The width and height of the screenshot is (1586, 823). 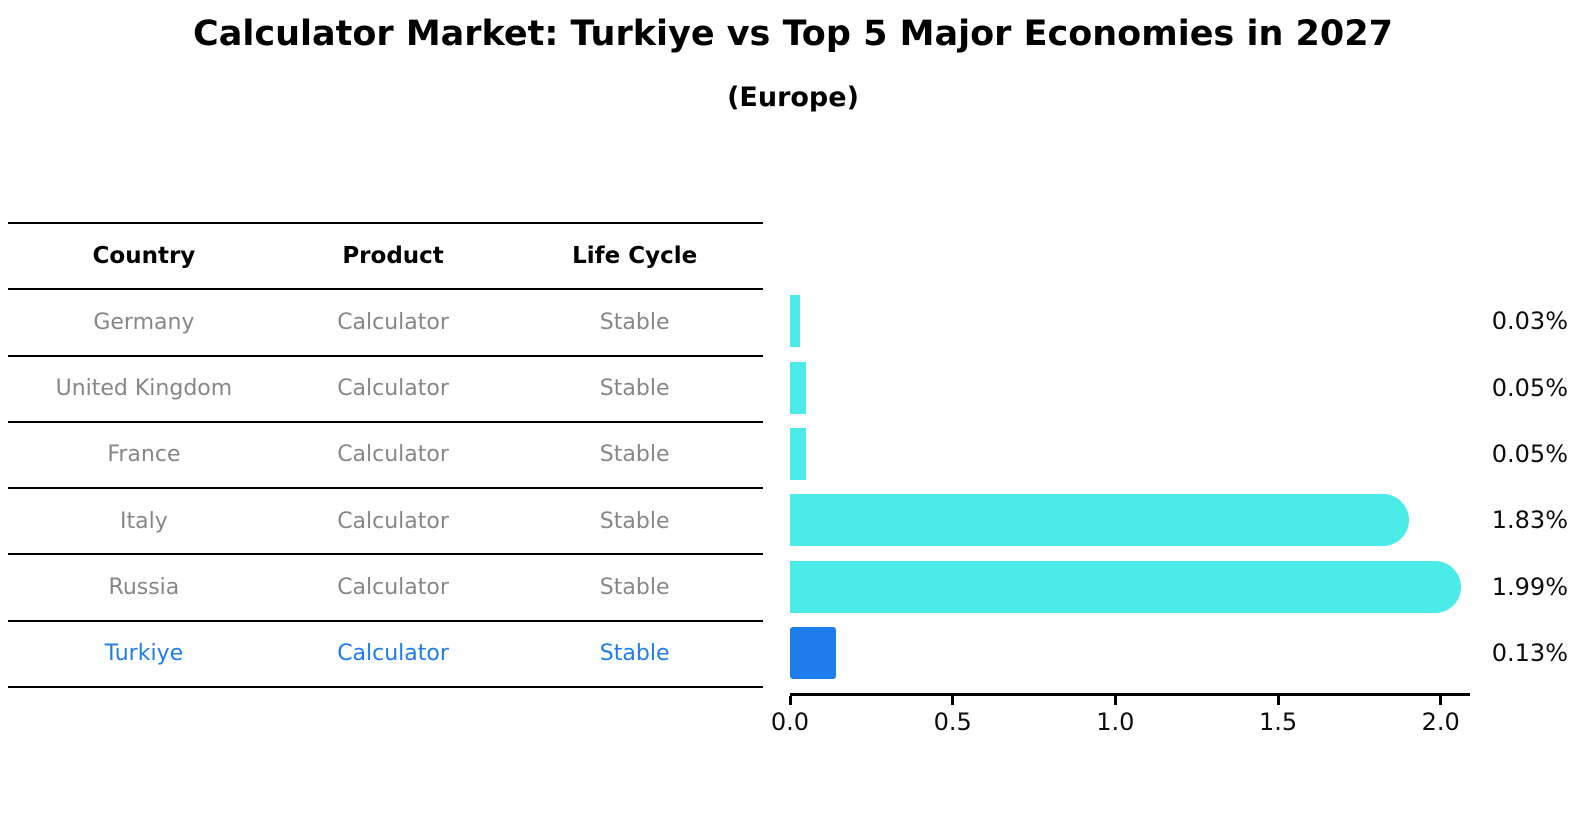 I want to click on value-label-russia: 1.99%, so click(x=1529, y=586).